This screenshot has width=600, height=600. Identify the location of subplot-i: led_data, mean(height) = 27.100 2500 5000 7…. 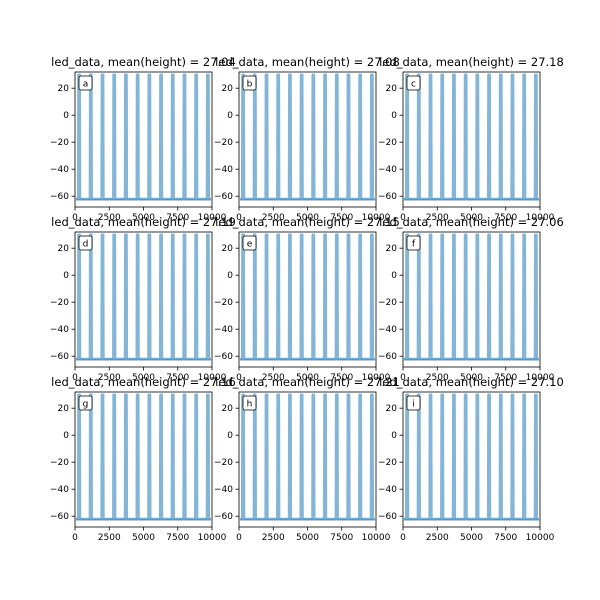
(471, 459).